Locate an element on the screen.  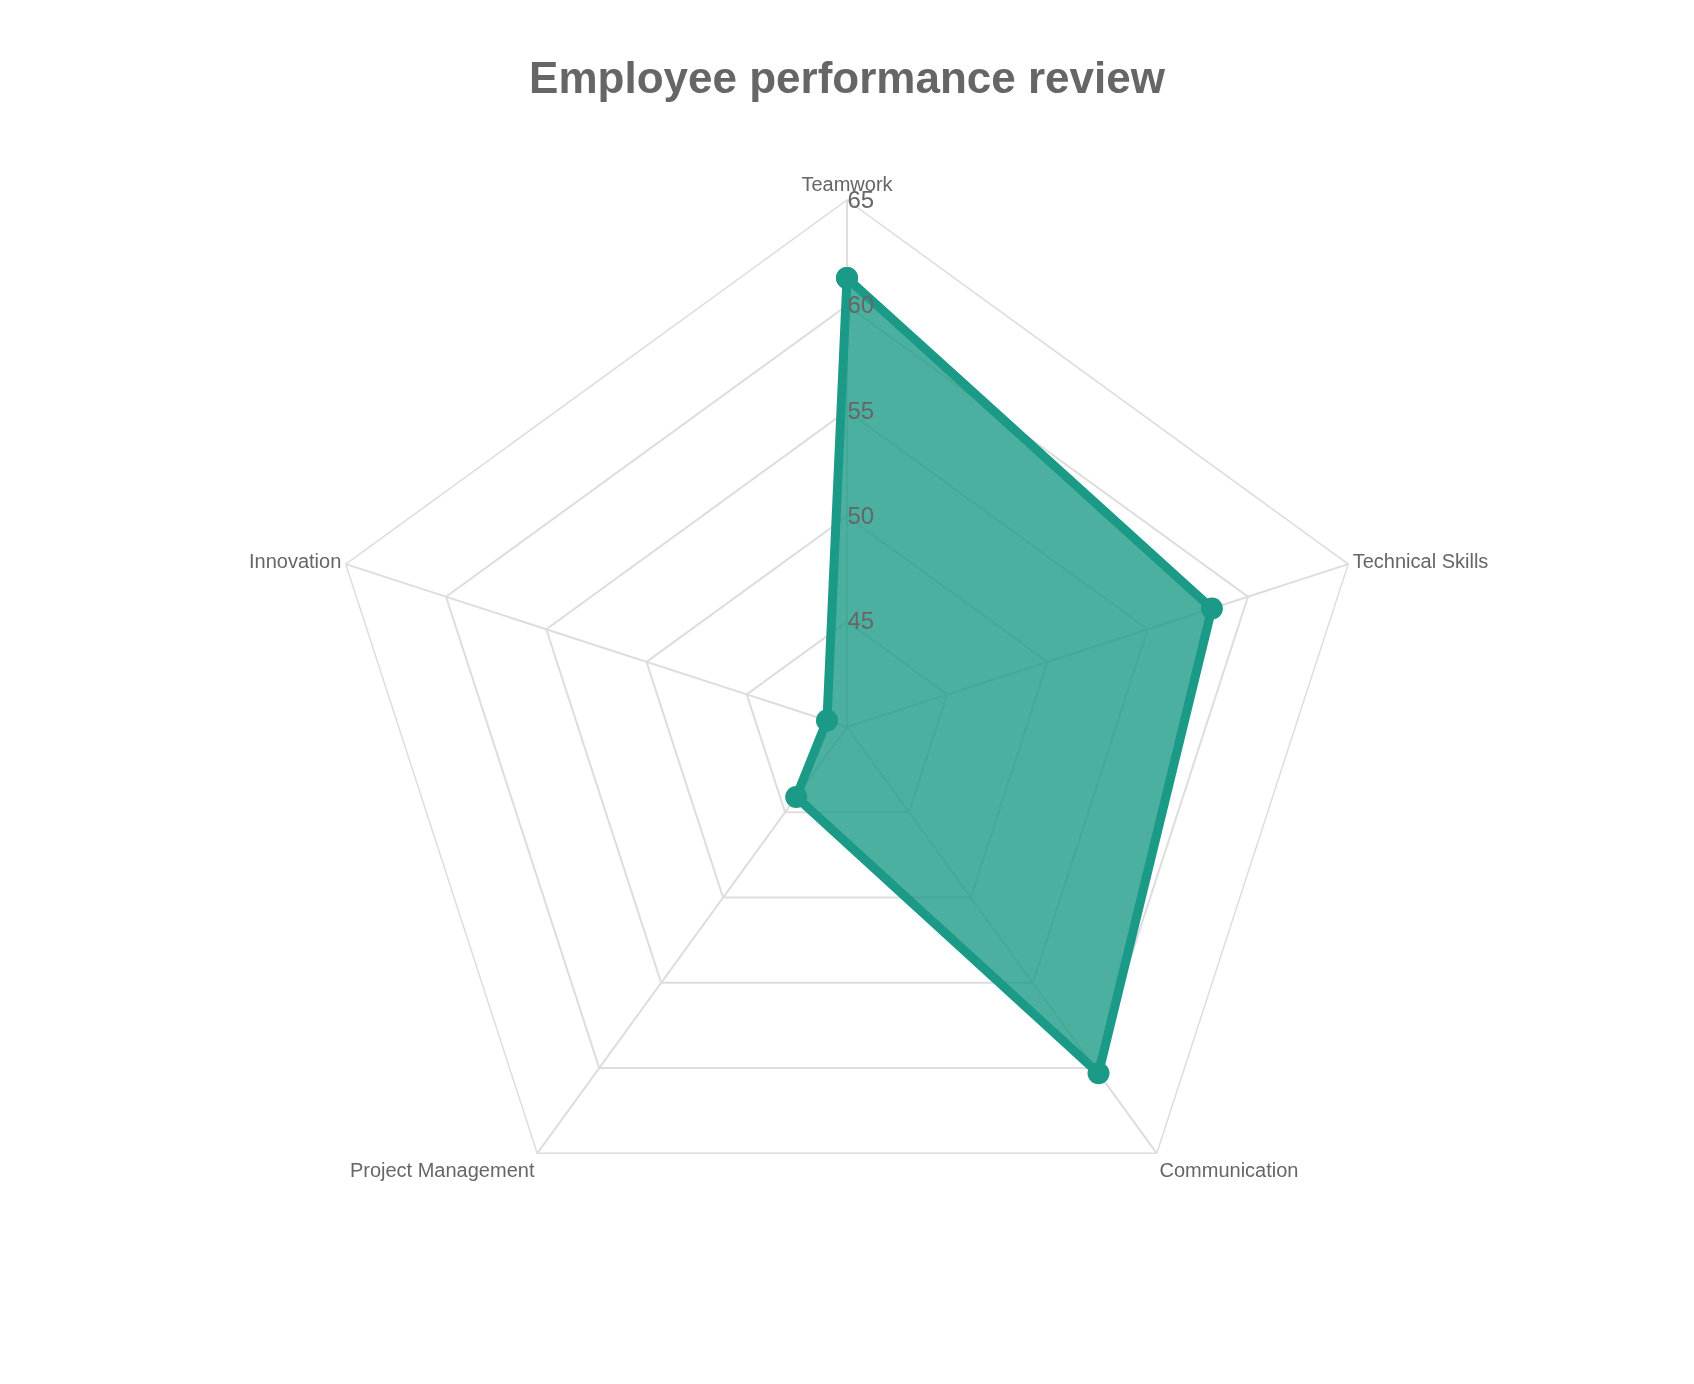
chart-title: Employee performance review is located at coordinates (847, 78).